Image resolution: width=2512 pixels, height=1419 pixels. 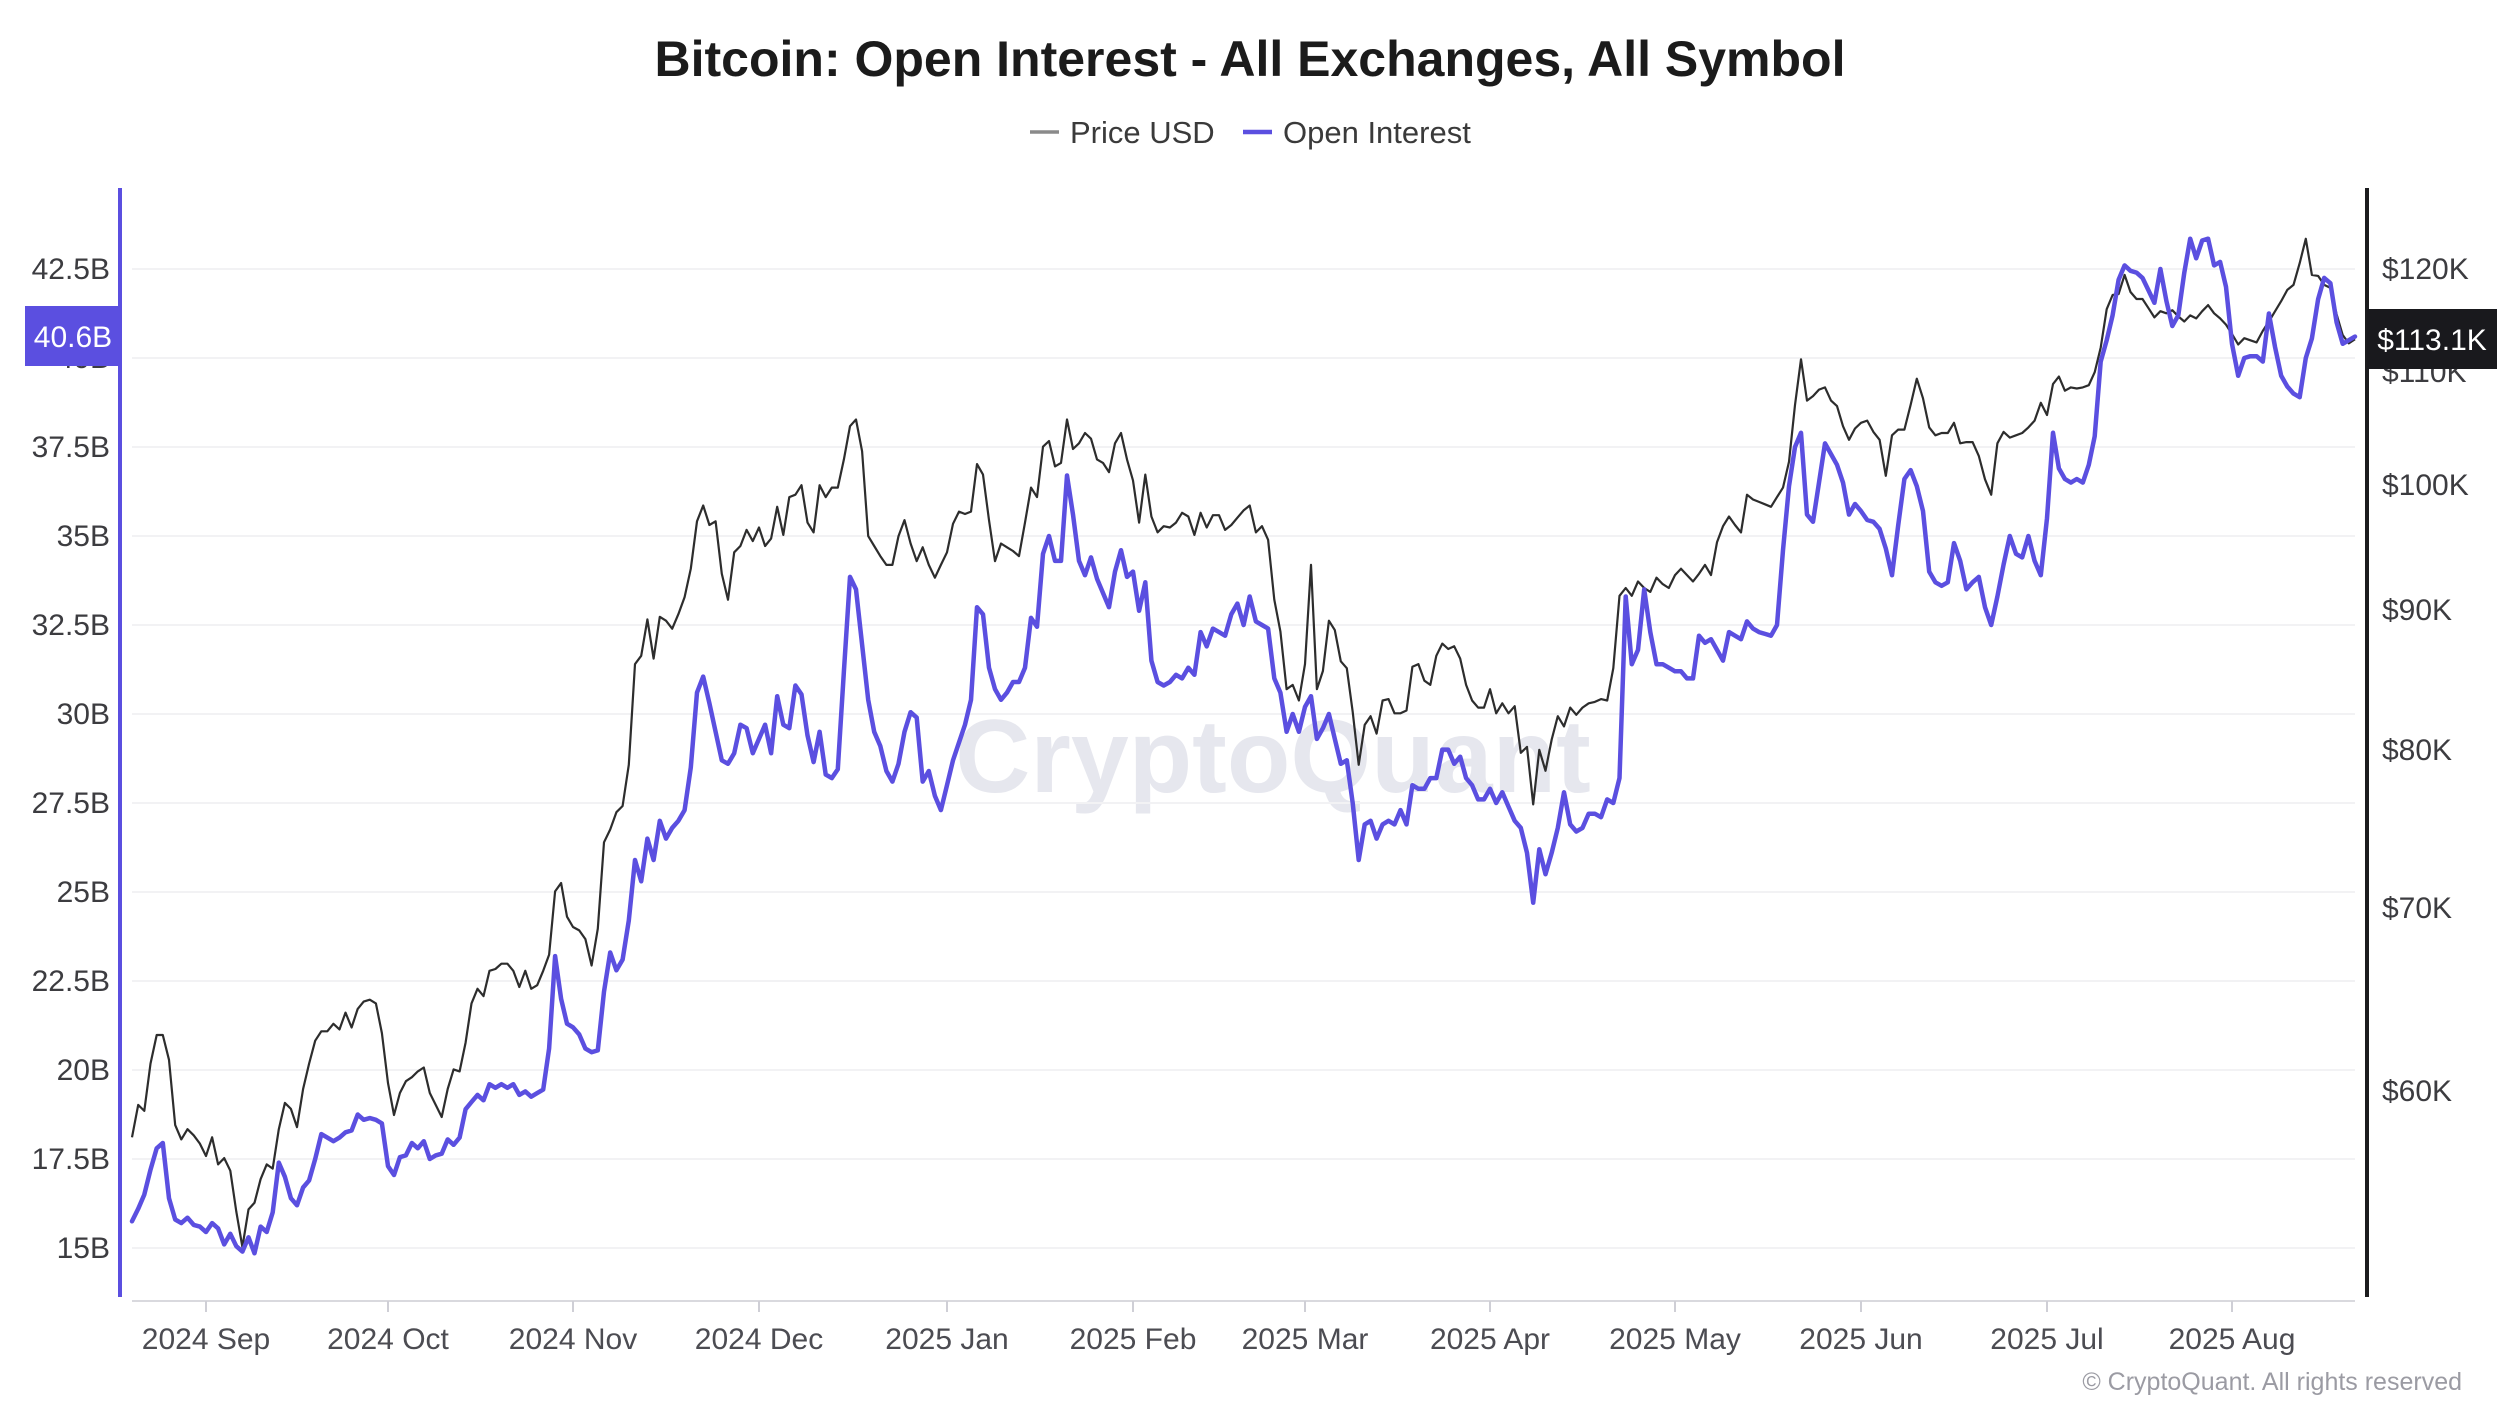 What do you see at coordinates (71, 981) in the screenshot?
I see `svg-text: 22.5B` at bounding box center [71, 981].